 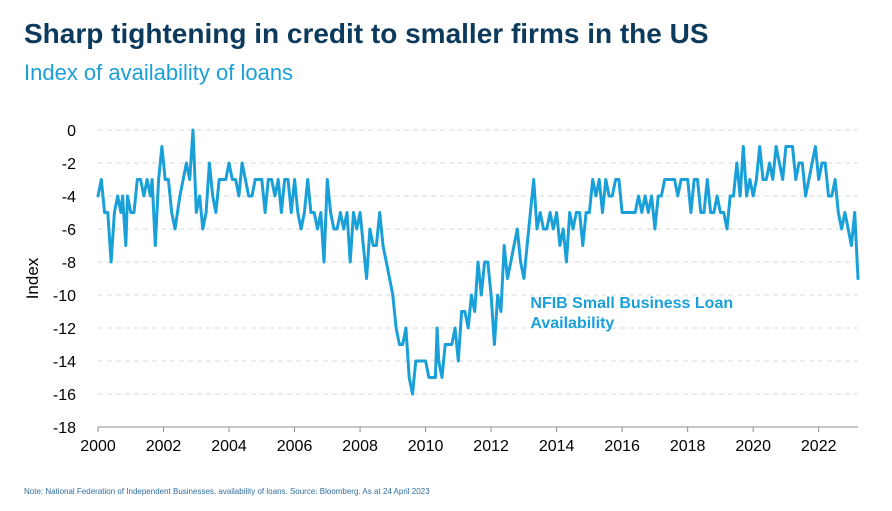 What do you see at coordinates (164, 446) in the screenshot?
I see `x-tick-label: 2002` at bounding box center [164, 446].